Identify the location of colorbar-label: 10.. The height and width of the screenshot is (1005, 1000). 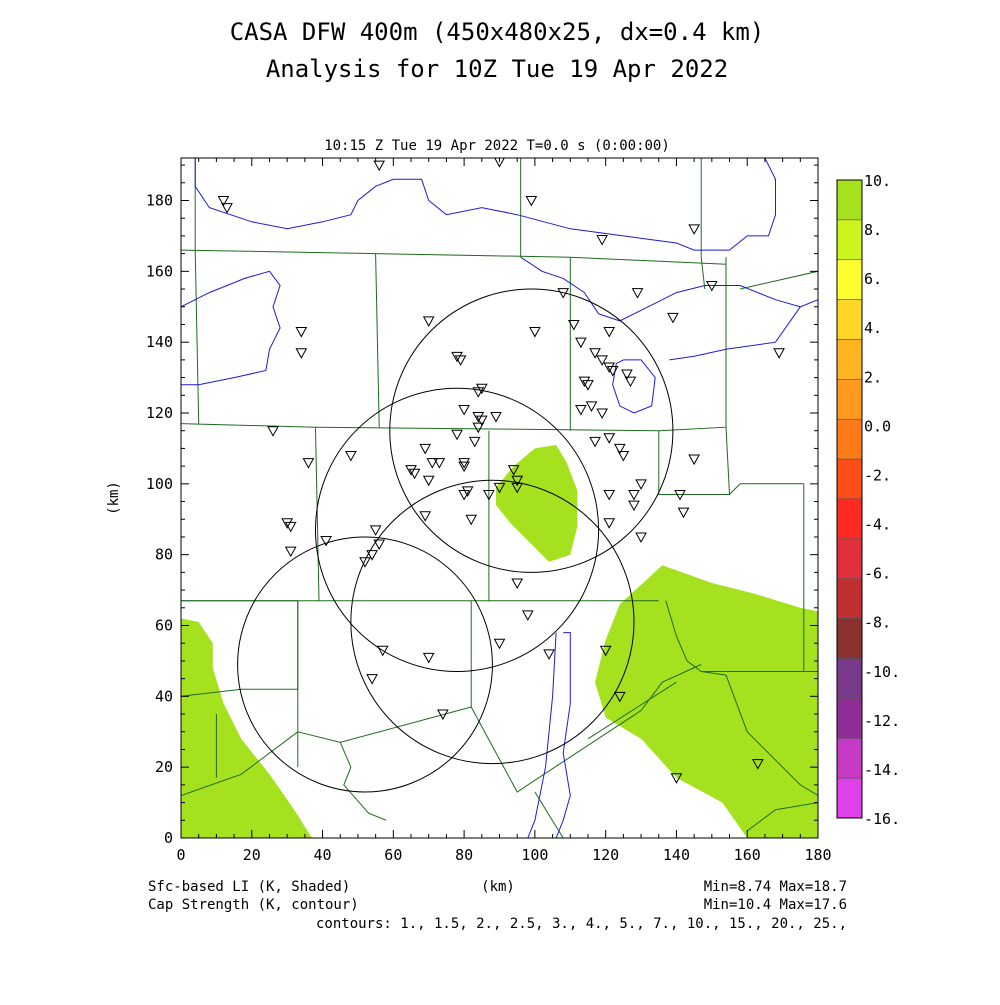
(877, 181).